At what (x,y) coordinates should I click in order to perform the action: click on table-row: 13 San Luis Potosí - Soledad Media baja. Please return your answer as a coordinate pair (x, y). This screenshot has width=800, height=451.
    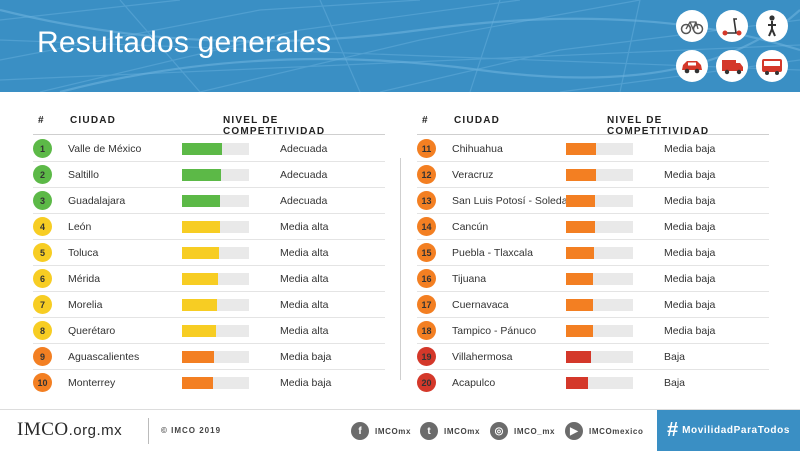
    Looking at the image, I should click on (593, 201).